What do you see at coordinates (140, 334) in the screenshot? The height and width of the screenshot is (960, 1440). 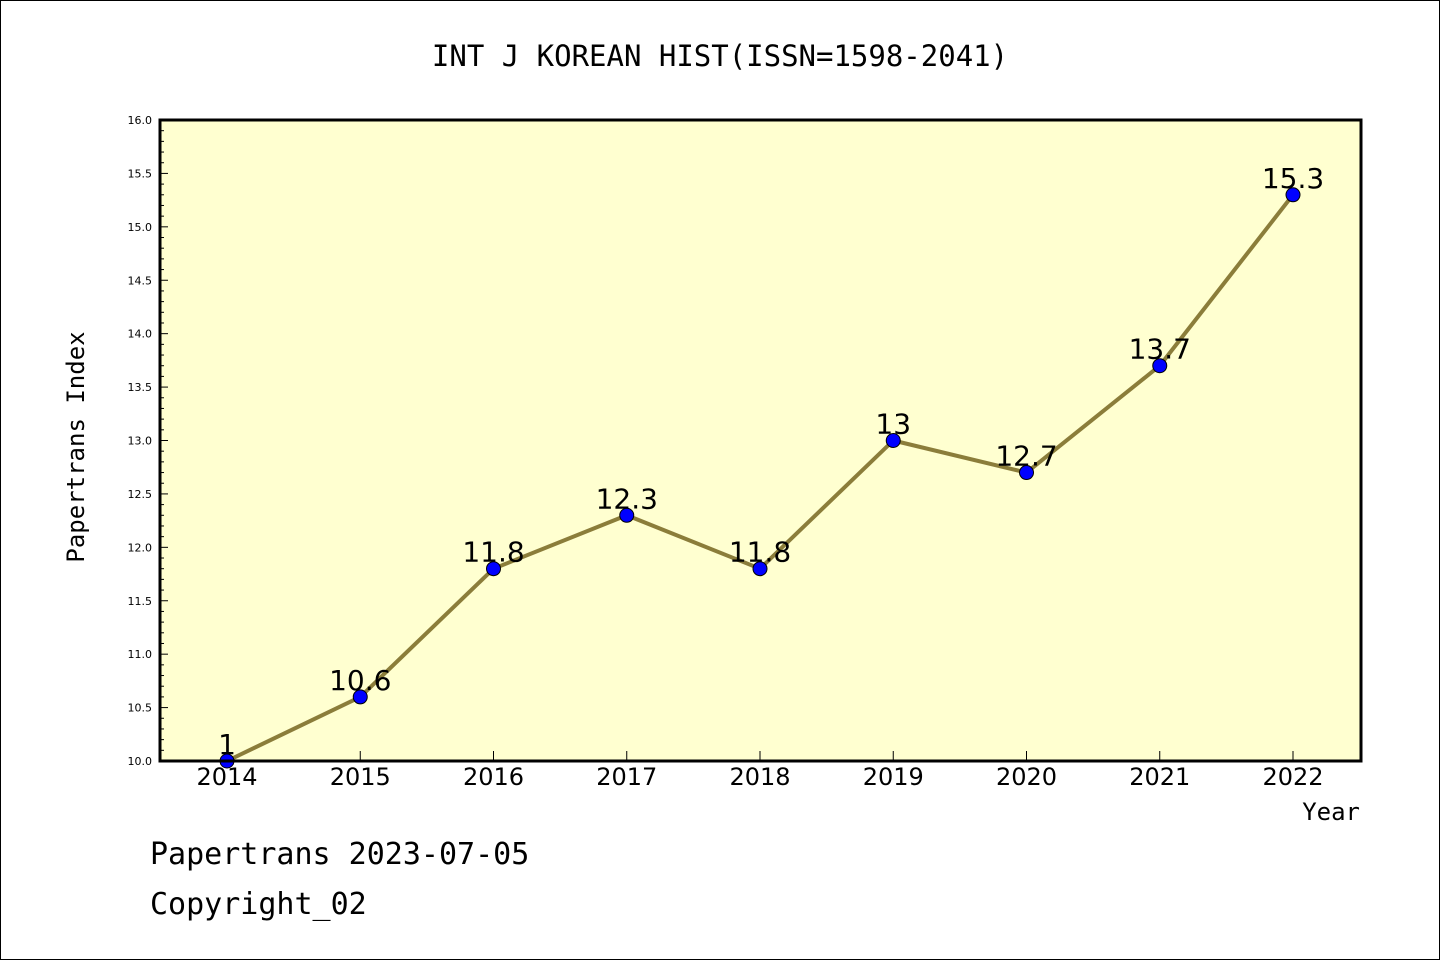 I see `y-tick-label: 14.0` at bounding box center [140, 334].